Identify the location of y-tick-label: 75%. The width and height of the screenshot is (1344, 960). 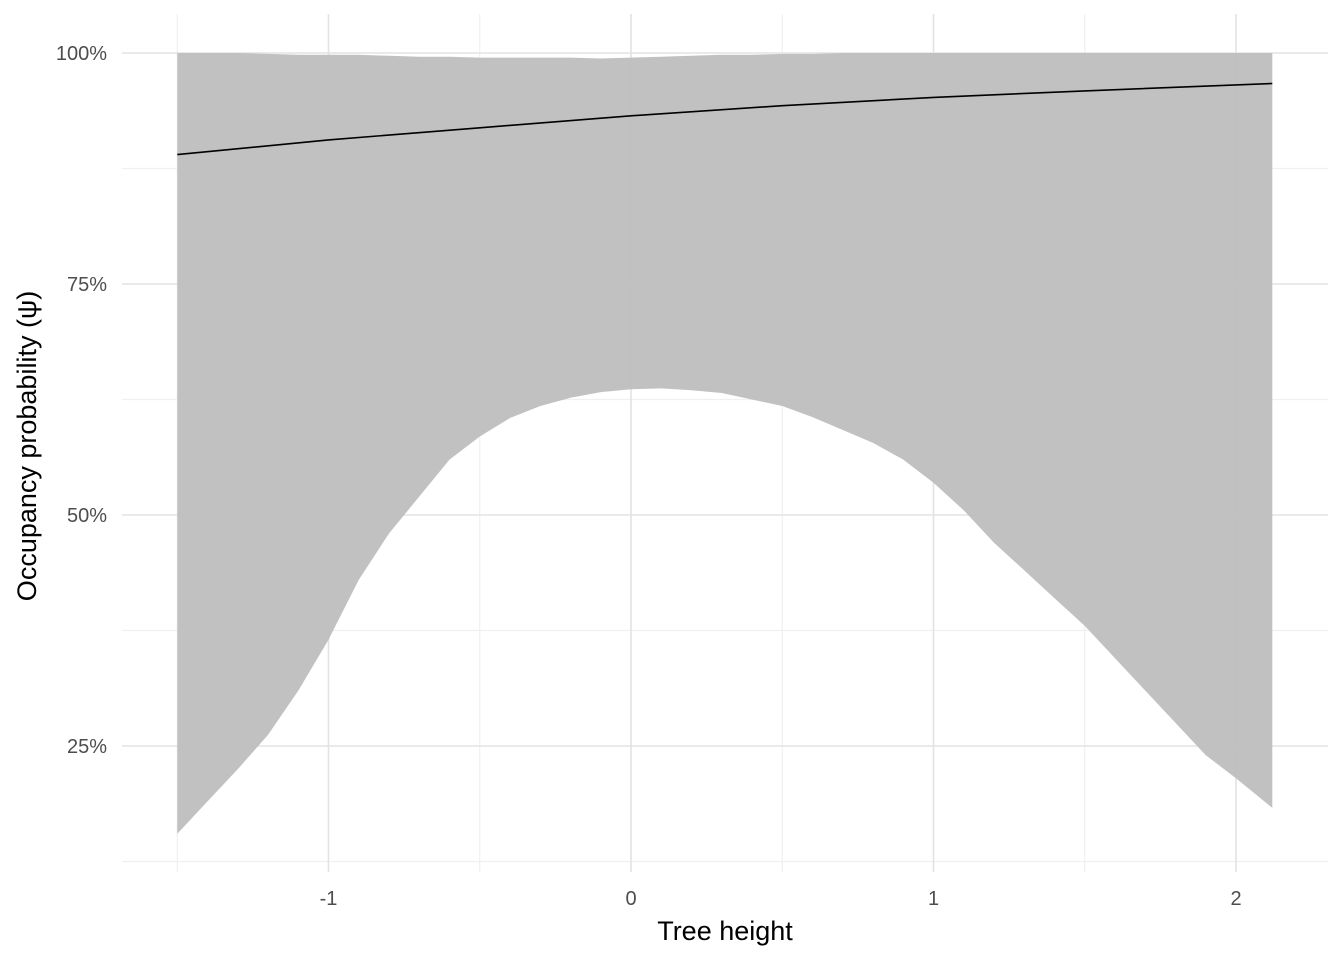
(87, 285).